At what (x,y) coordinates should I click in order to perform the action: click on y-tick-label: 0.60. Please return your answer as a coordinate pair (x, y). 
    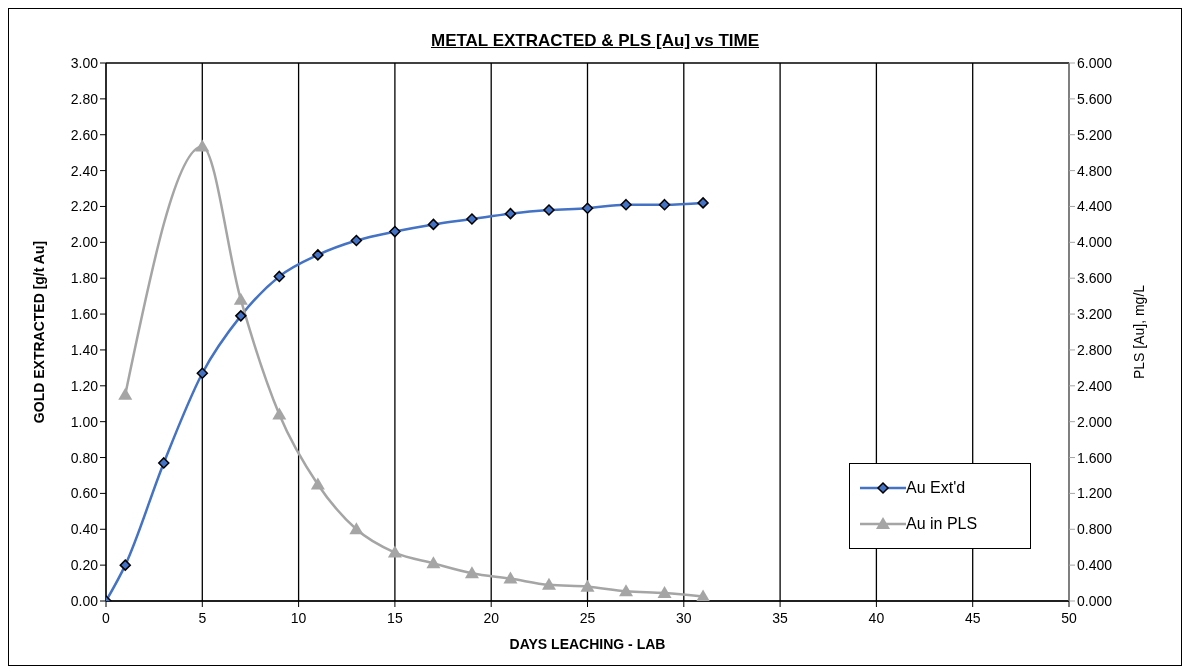
    Looking at the image, I should click on (84, 493).